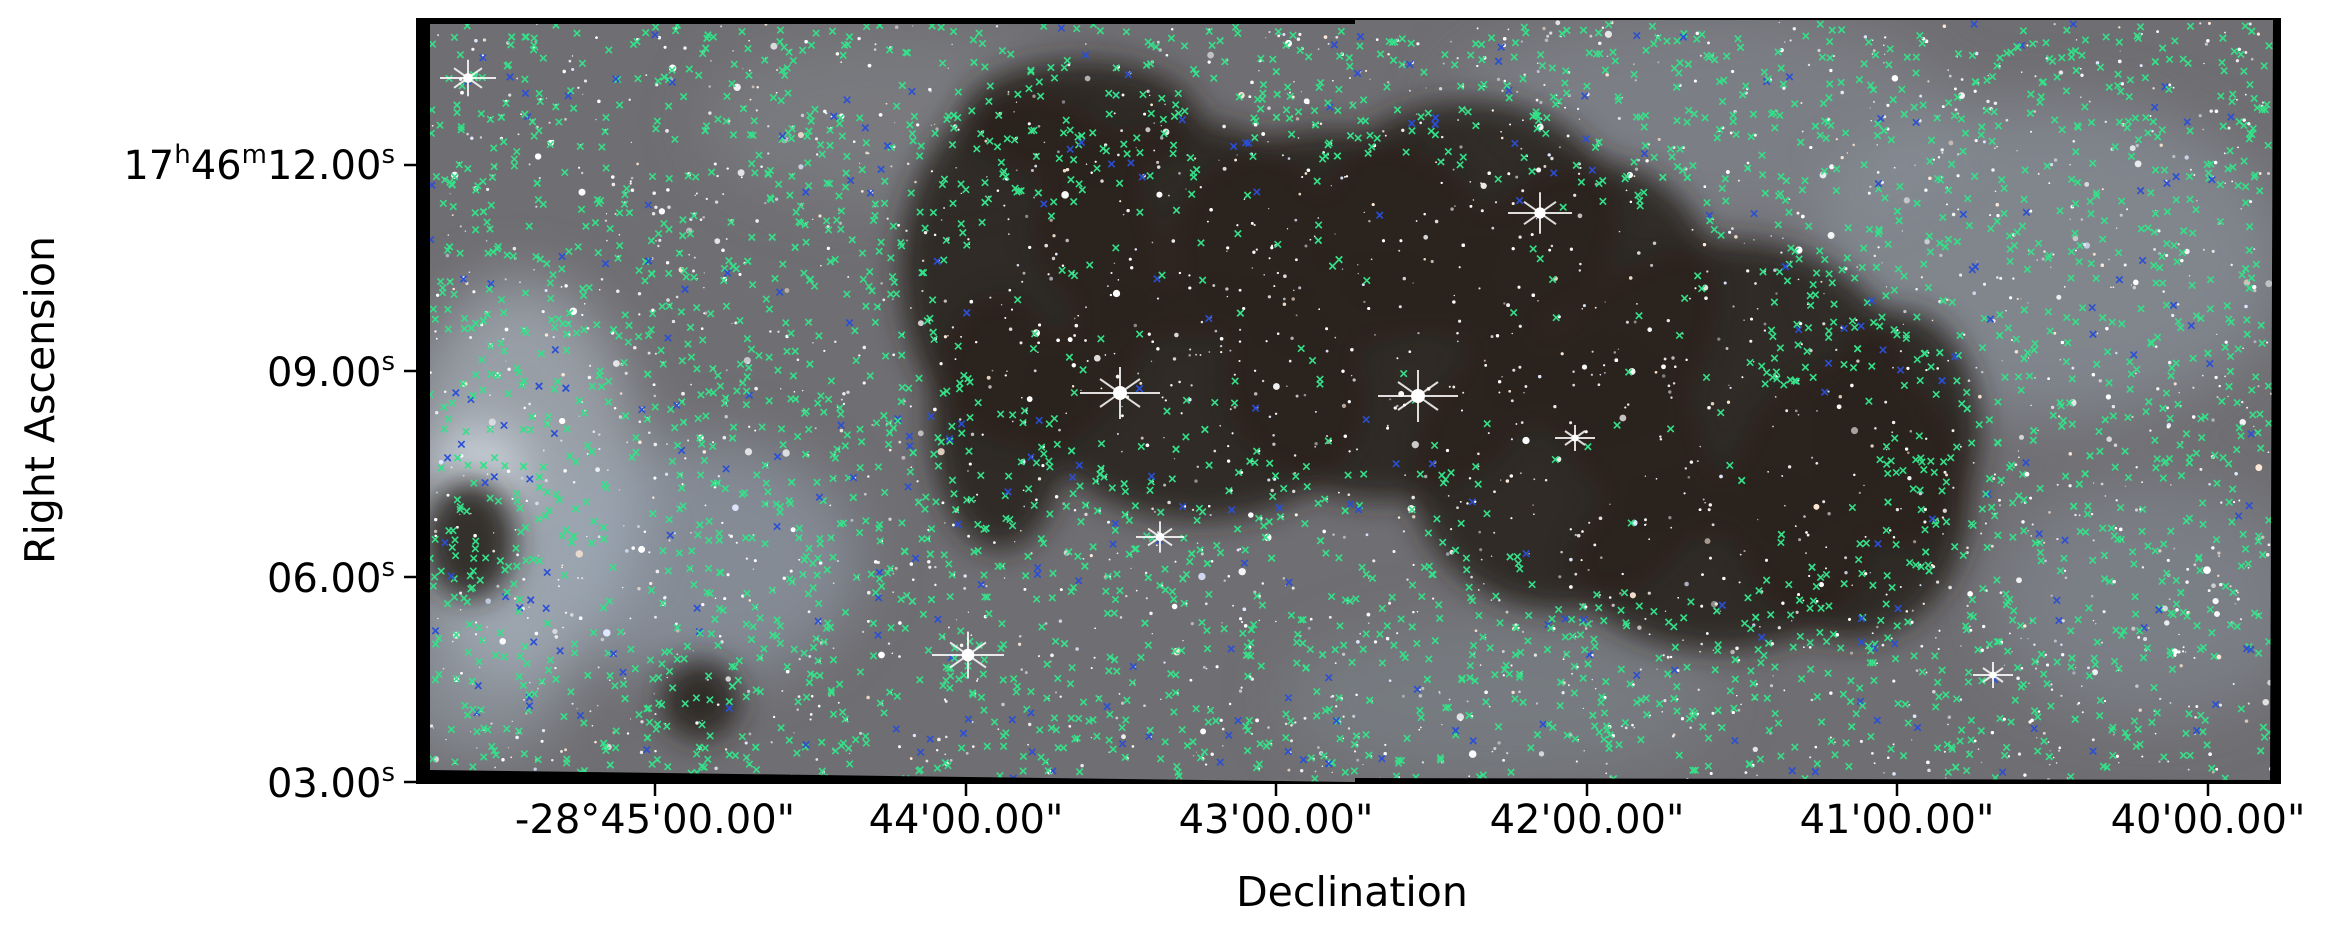 This screenshot has width=2331, height=933. I want to click on x-tick-label-4: 42'00.00", so click(1587, 820).